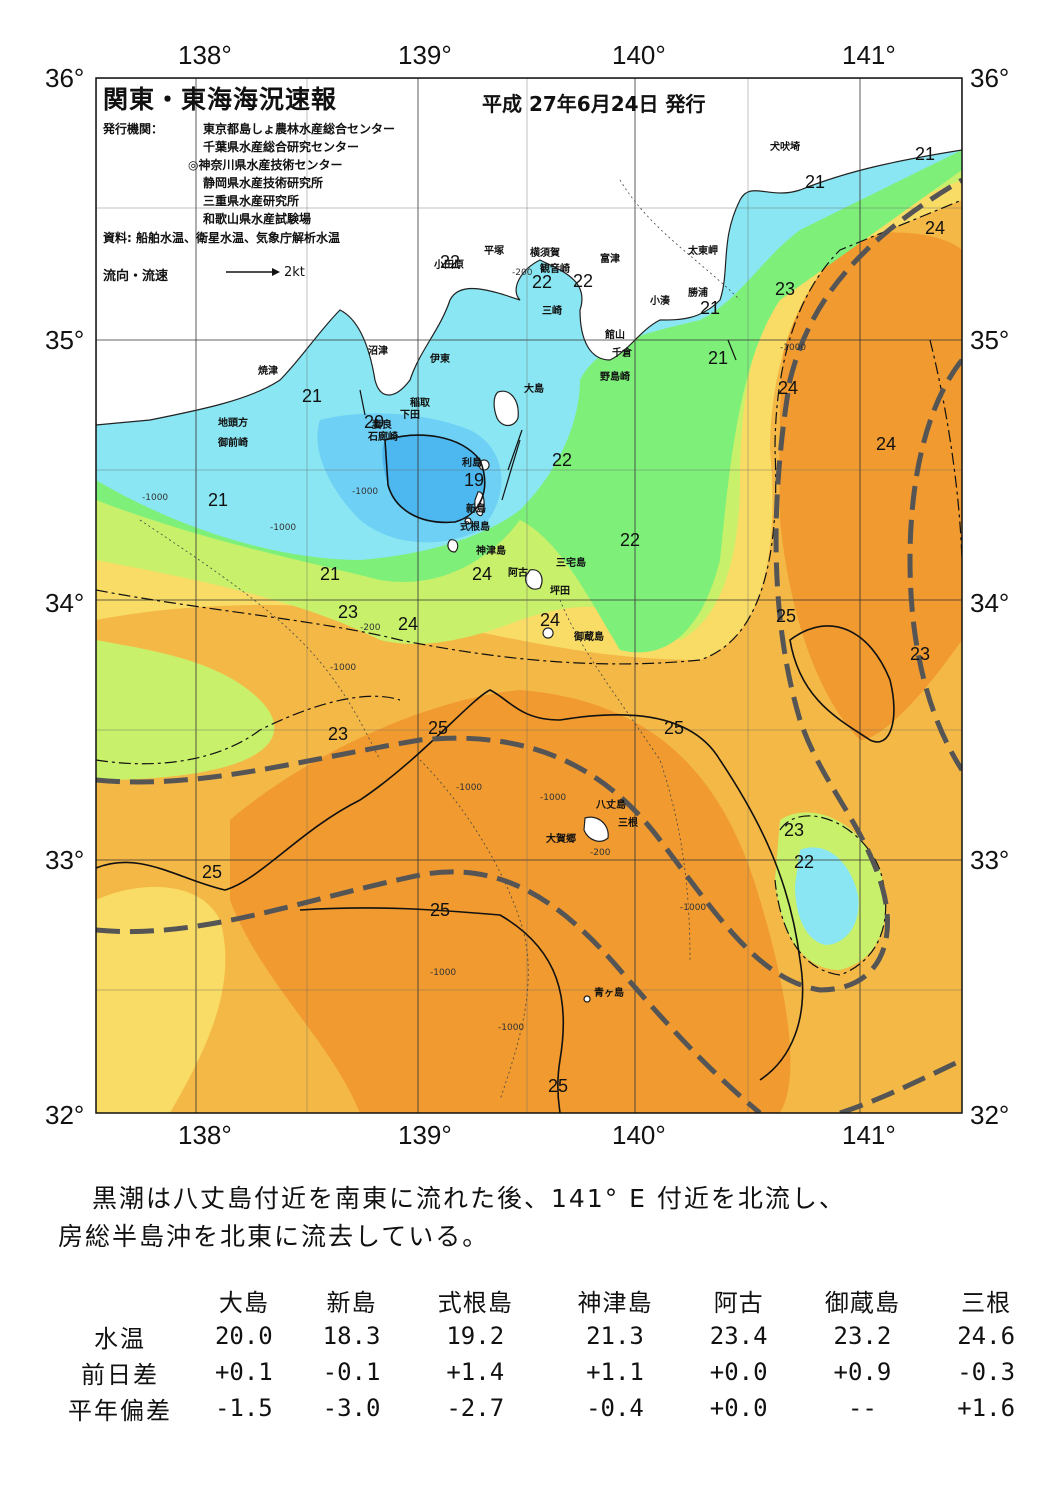  What do you see at coordinates (410, 415) in the screenshot?
I see `place-label: 下田` at bounding box center [410, 415].